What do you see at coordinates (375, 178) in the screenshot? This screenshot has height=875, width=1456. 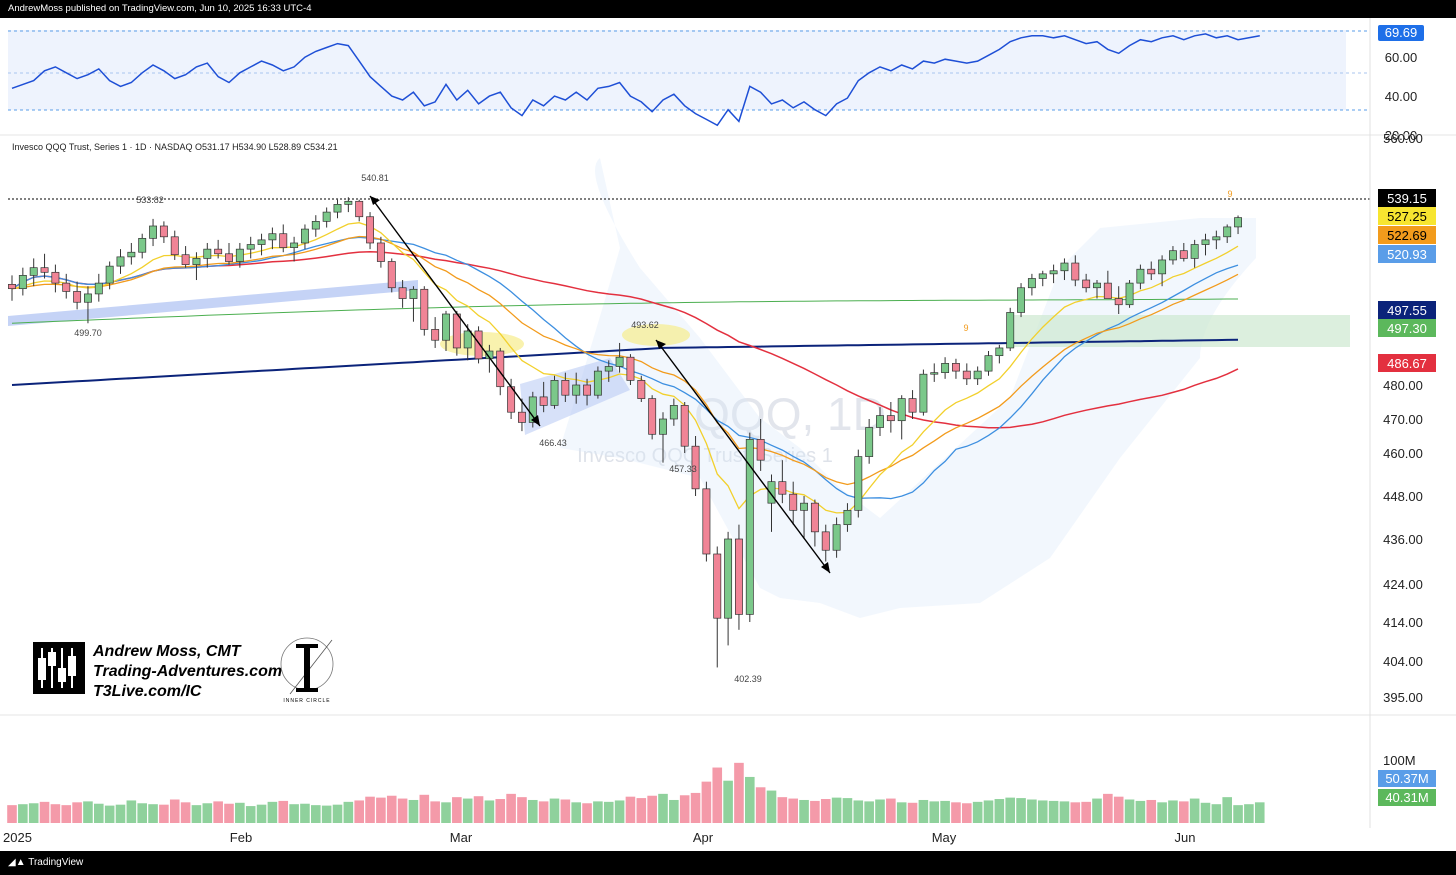 I see `price-annotation: 540.81` at bounding box center [375, 178].